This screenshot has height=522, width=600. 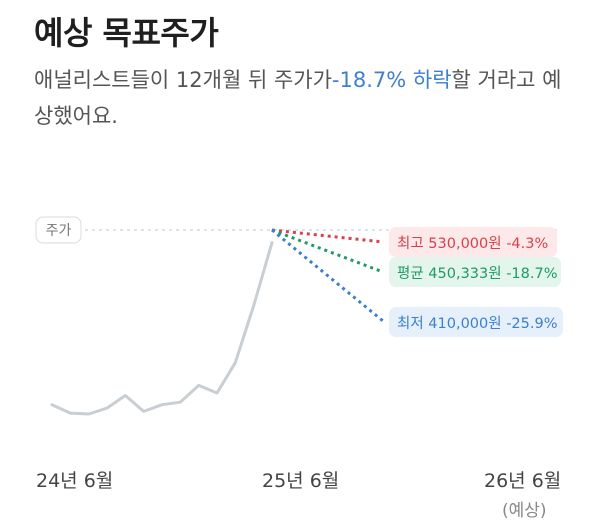 I want to click on page-title: 예상 목표주가, so click(x=126, y=33).